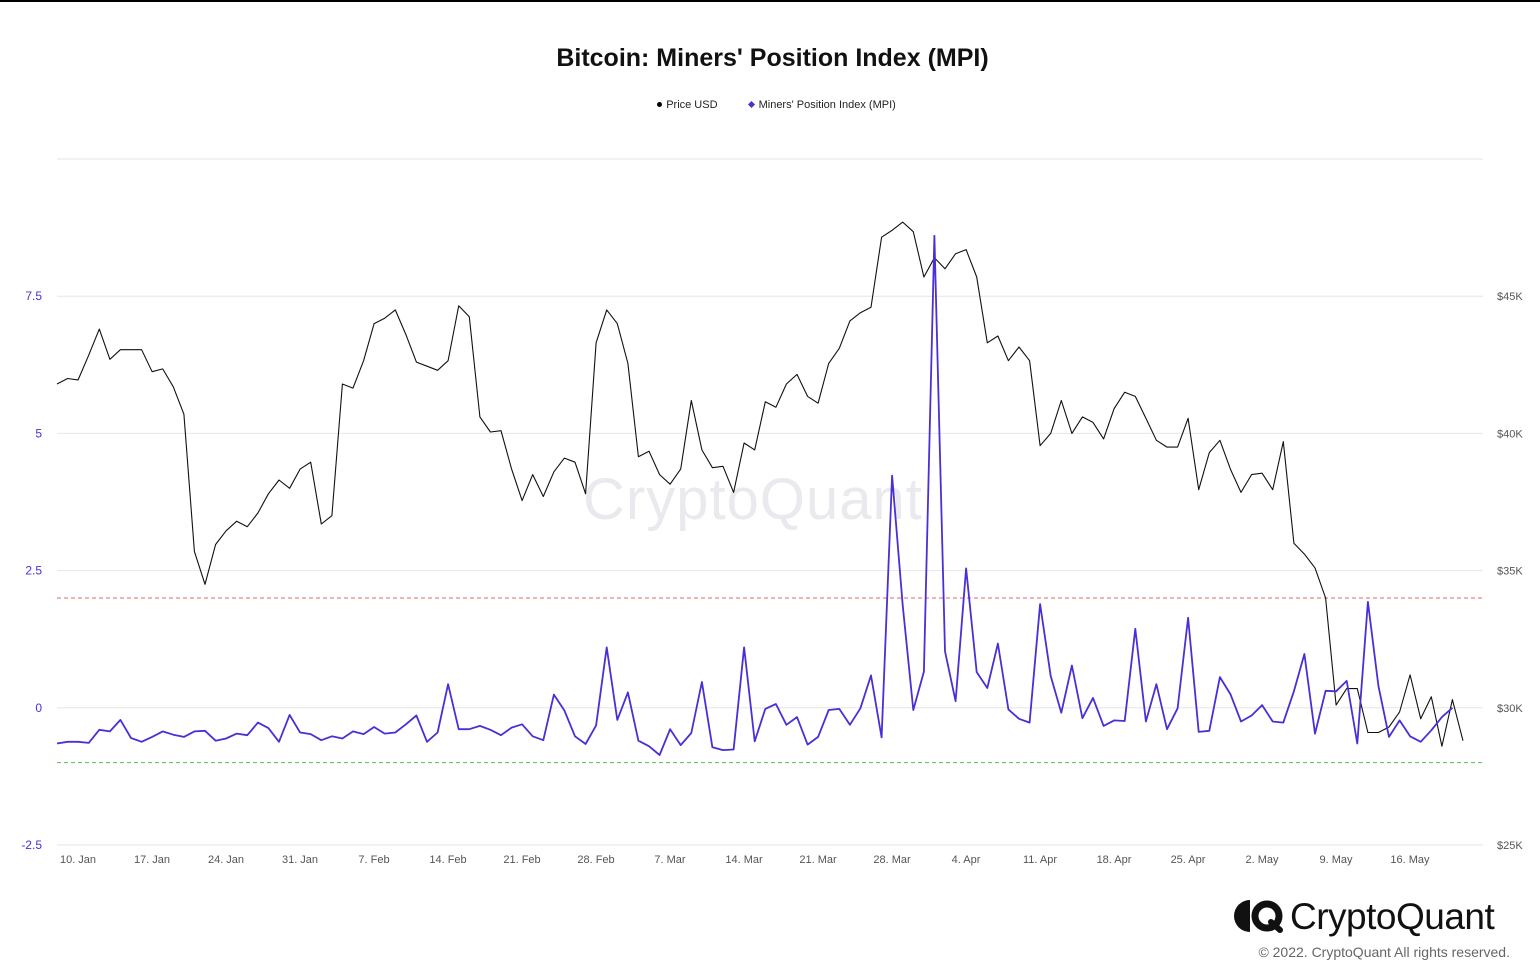 The height and width of the screenshot is (980, 1540). What do you see at coordinates (1510, 297) in the screenshot?
I see `right-tick-label: $45K` at bounding box center [1510, 297].